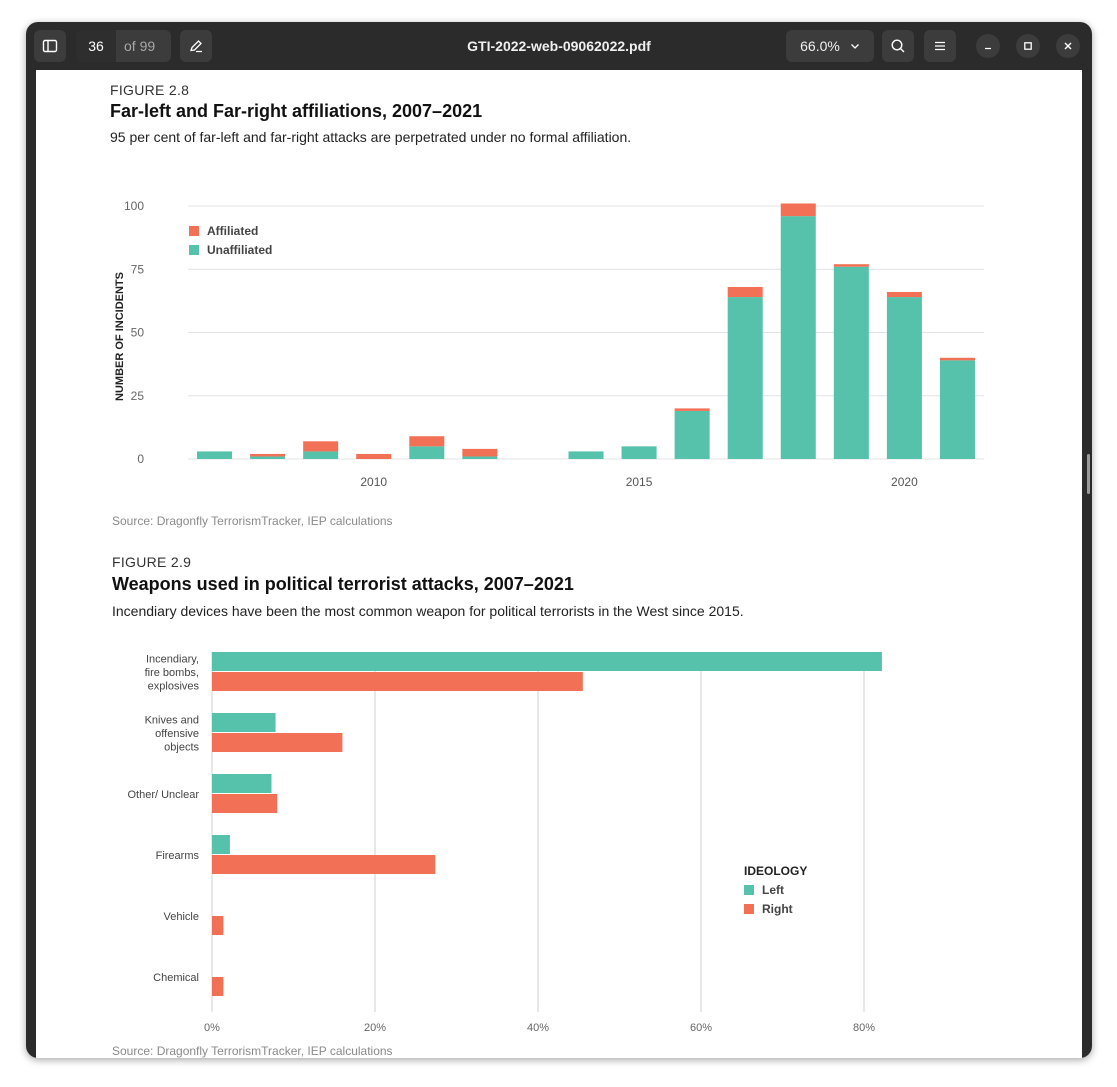 The height and width of the screenshot is (1087, 1117). I want to click on minimize-icon, so click(988, 48).